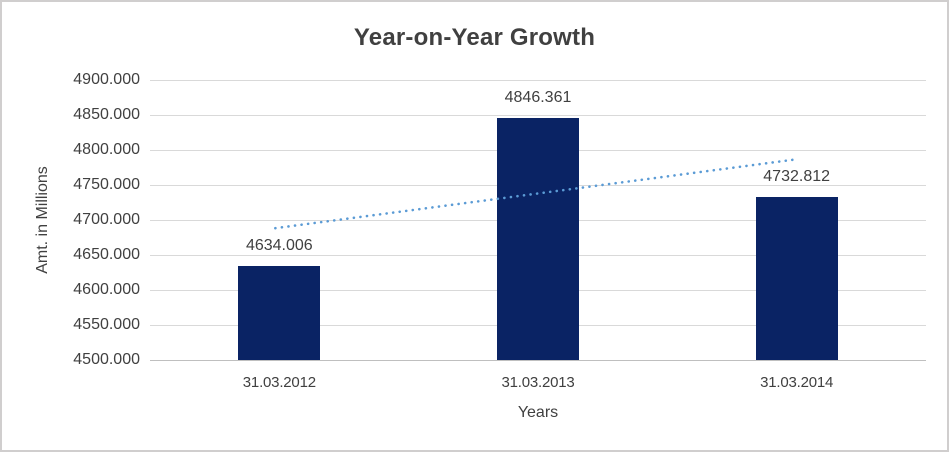 The height and width of the screenshot is (452, 949). I want to click on y-tick-label: 4900.000, so click(106, 79).